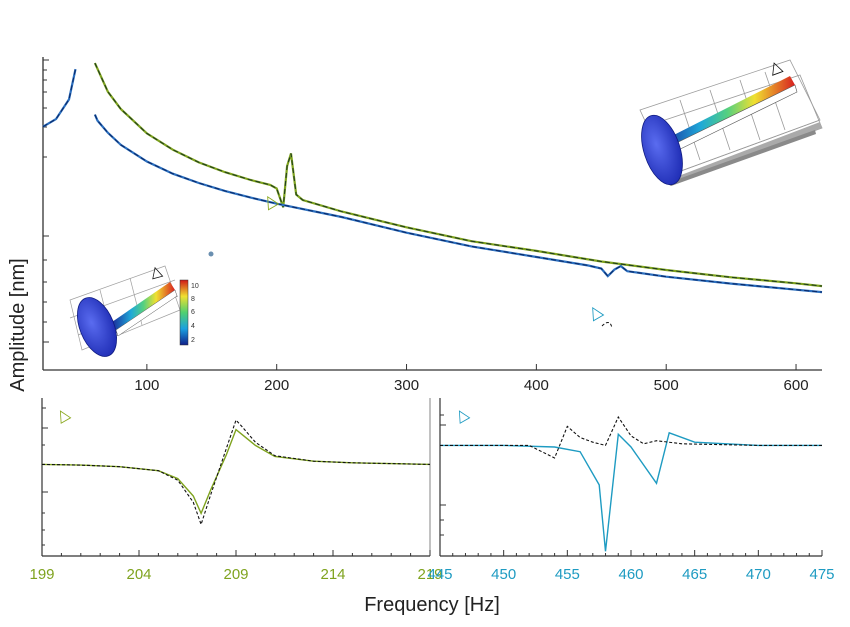 The width and height of the screenshot is (850, 627). I want to click on x-tick-label: 470, so click(758, 574).